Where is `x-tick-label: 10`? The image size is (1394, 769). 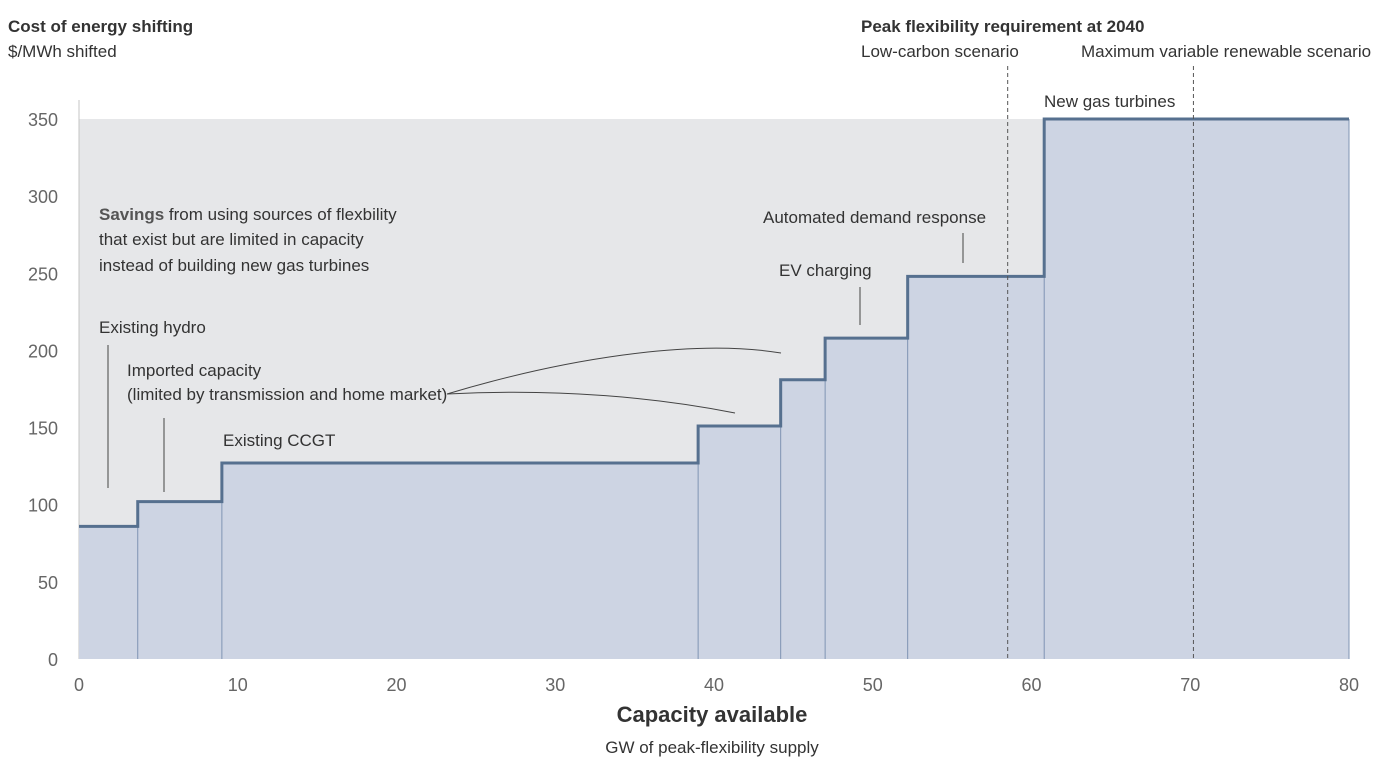
x-tick-label: 10 is located at coordinates (238, 685).